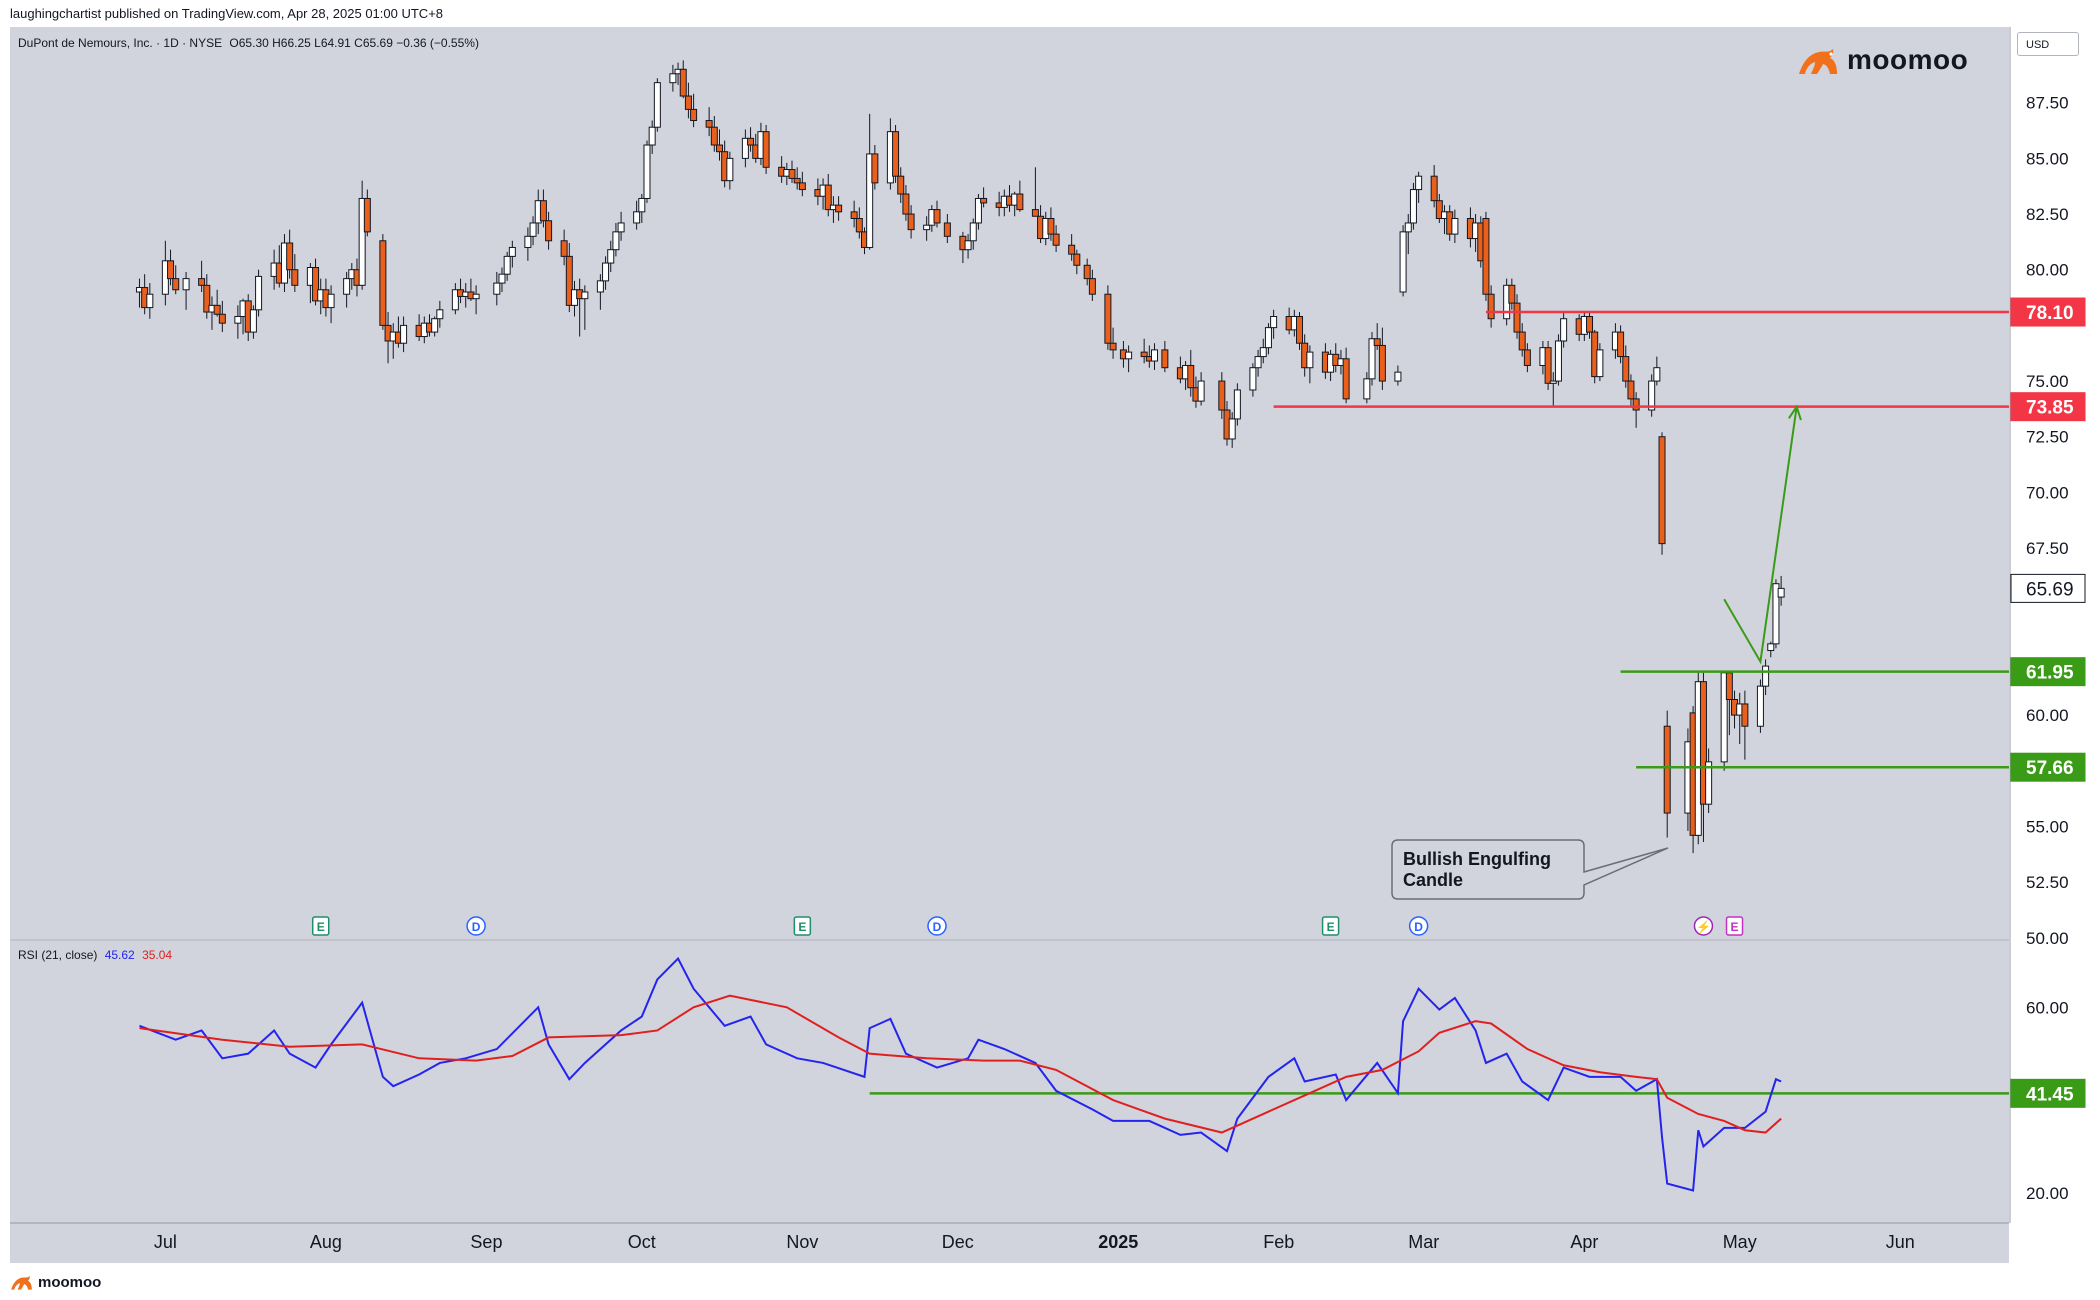 Image resolution: width=2100 pixels, height=1300 pixels. Describe the element at coordinates (486, 1242) in the screenshot. I see `time-axis-label: Sep` at that location.